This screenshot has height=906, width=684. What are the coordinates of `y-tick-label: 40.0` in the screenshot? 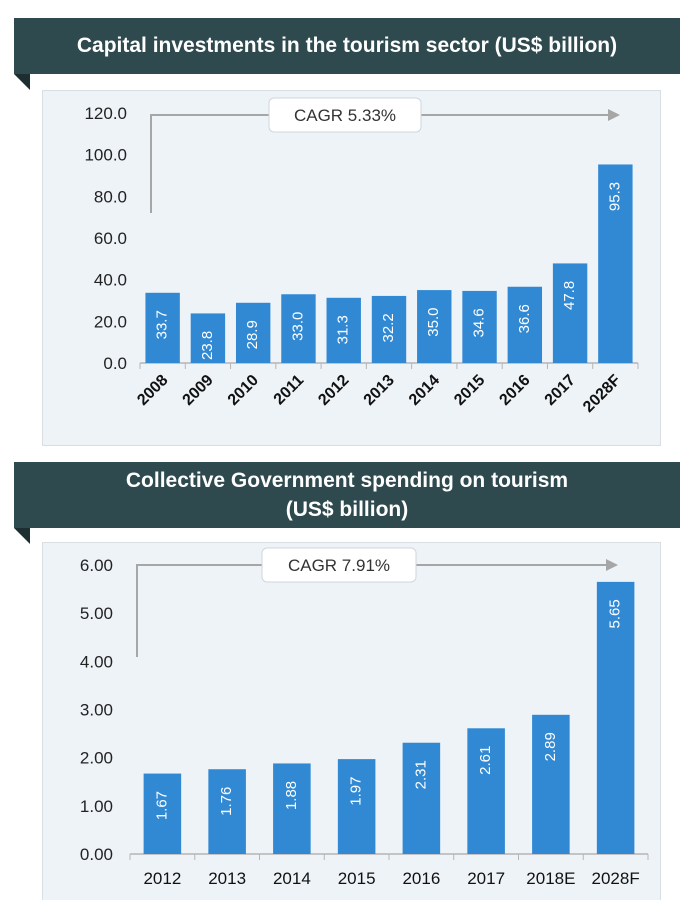 It's located at (110, 280).